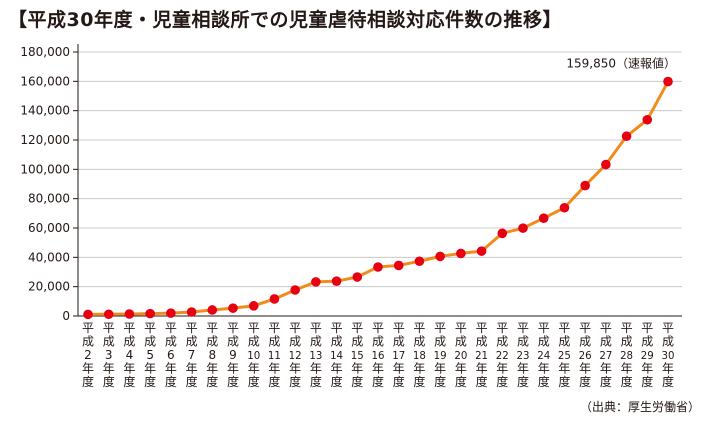 The image size is (710, 425). Describe the element at coordinates (398, 355) in the screenshot. I see `x-tick-label: 平成 17 年度` at that location.